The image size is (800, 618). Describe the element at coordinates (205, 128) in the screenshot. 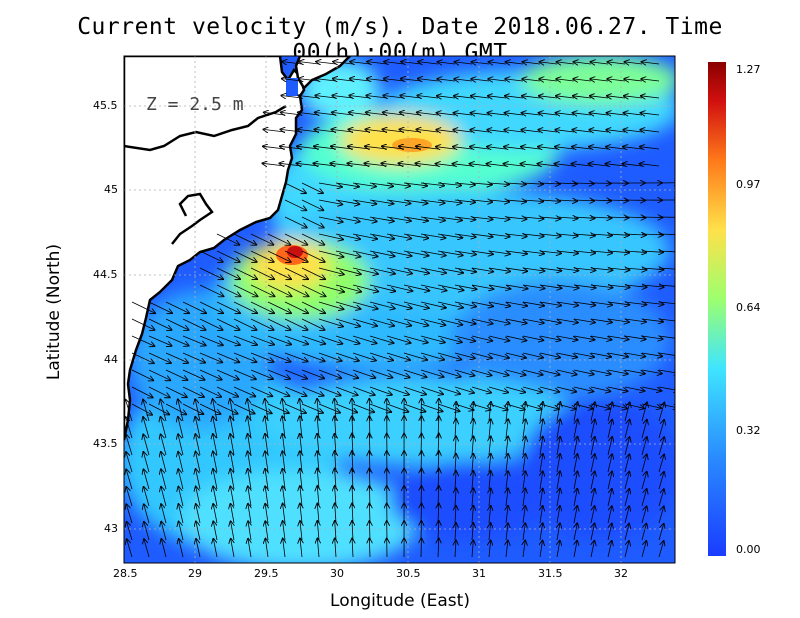

I see `coastline-inlet` at that location.